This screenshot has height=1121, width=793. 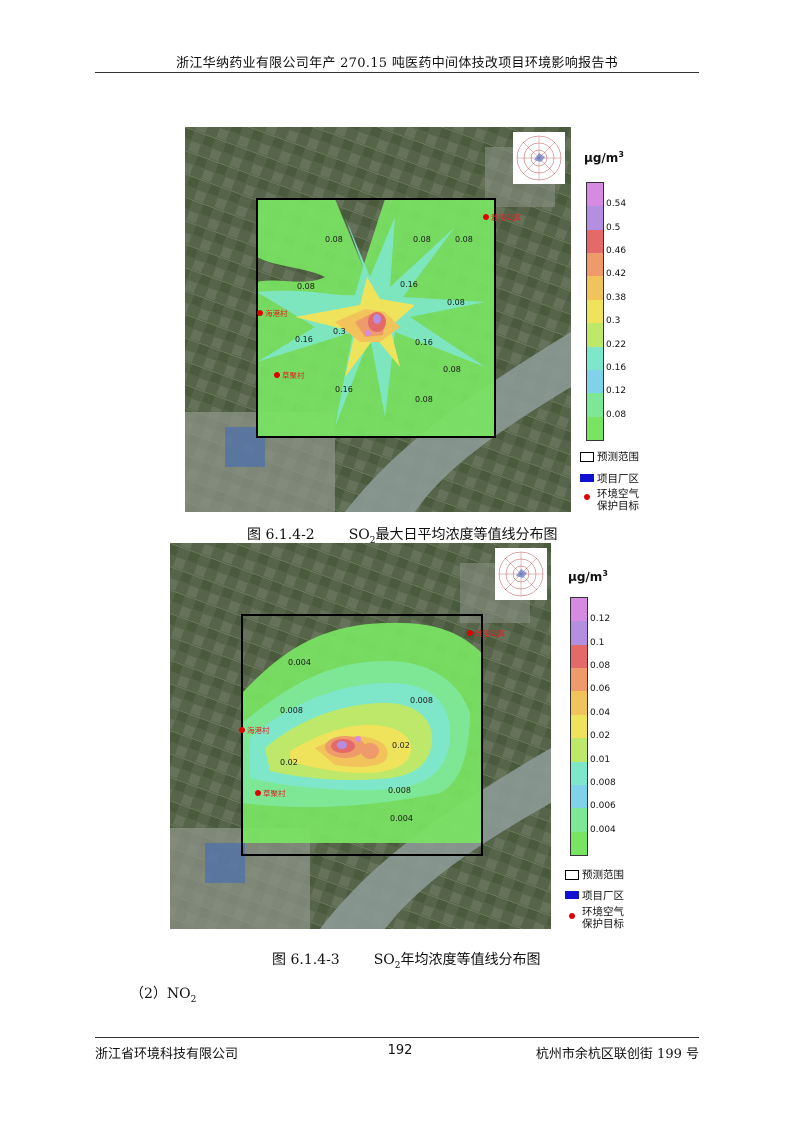 What do you see at coordinates (397, 72) in the screenshot?
I see `header-rule` at bounding box center [397, 72].